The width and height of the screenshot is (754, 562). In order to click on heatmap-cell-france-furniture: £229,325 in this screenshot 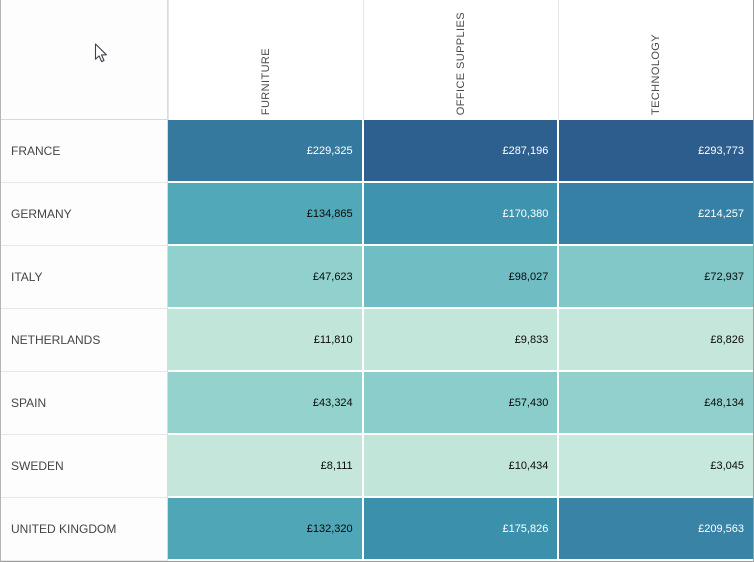, I will do `click(265, 150)`.